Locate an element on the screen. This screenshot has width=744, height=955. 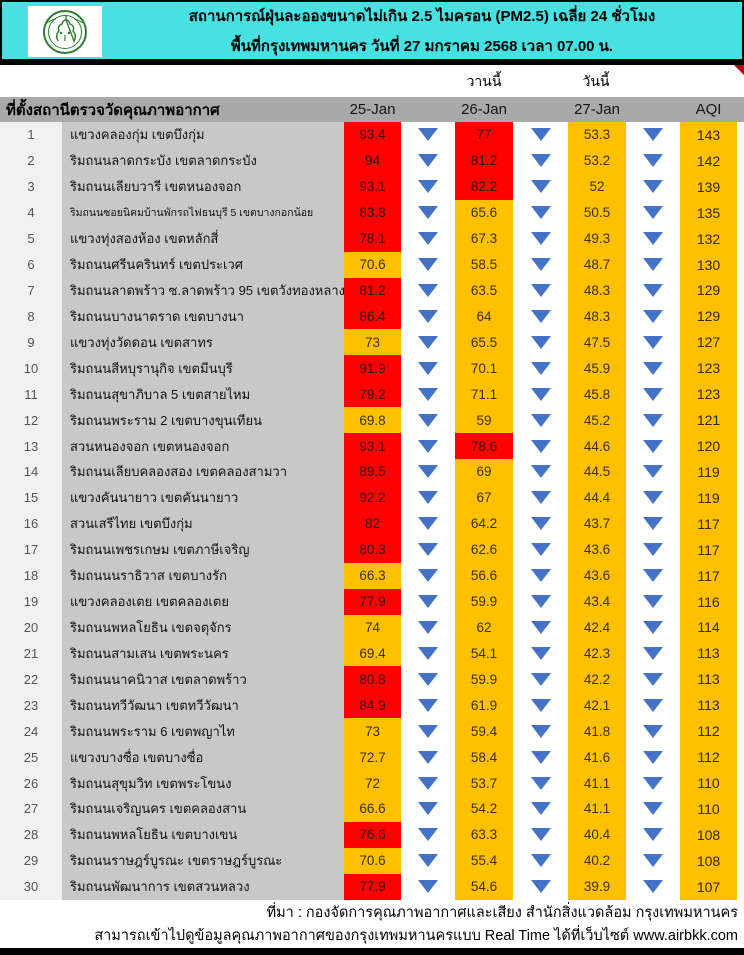
row-number: 4 is located at coordinates (31, 212).